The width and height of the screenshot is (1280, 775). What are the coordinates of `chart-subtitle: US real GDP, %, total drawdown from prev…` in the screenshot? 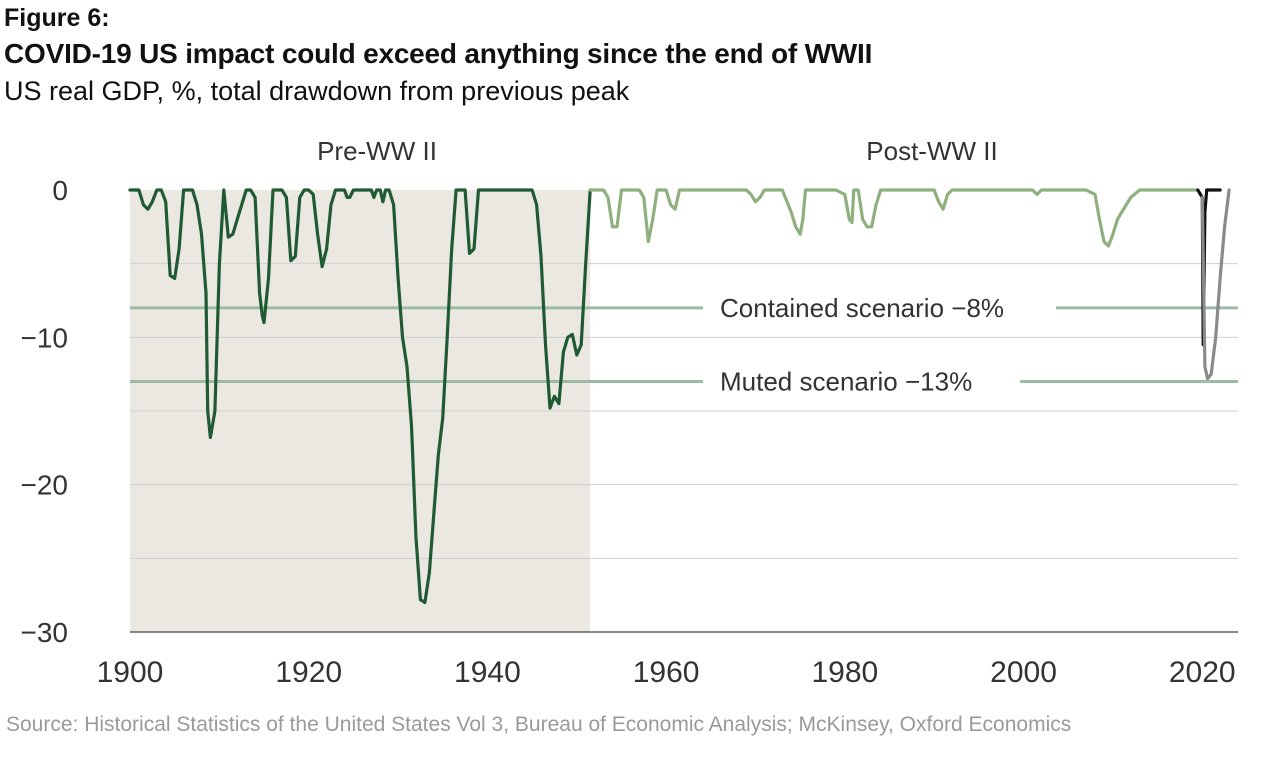 It's located at (317, 91).